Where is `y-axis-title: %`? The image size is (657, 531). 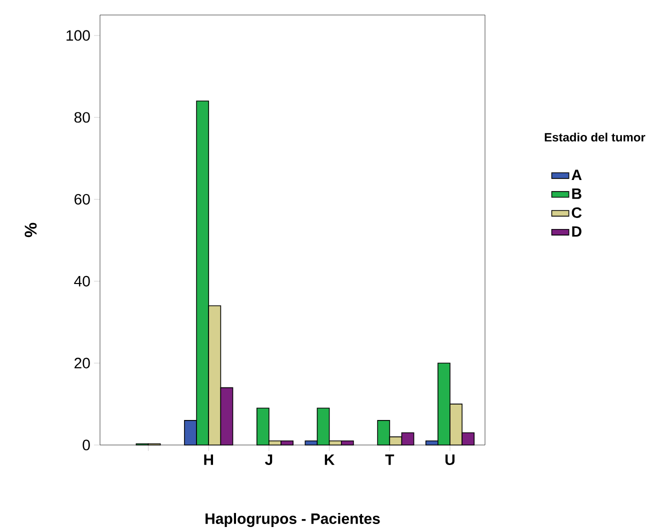 y-axis-title: % is located at coordinates (30, 230).